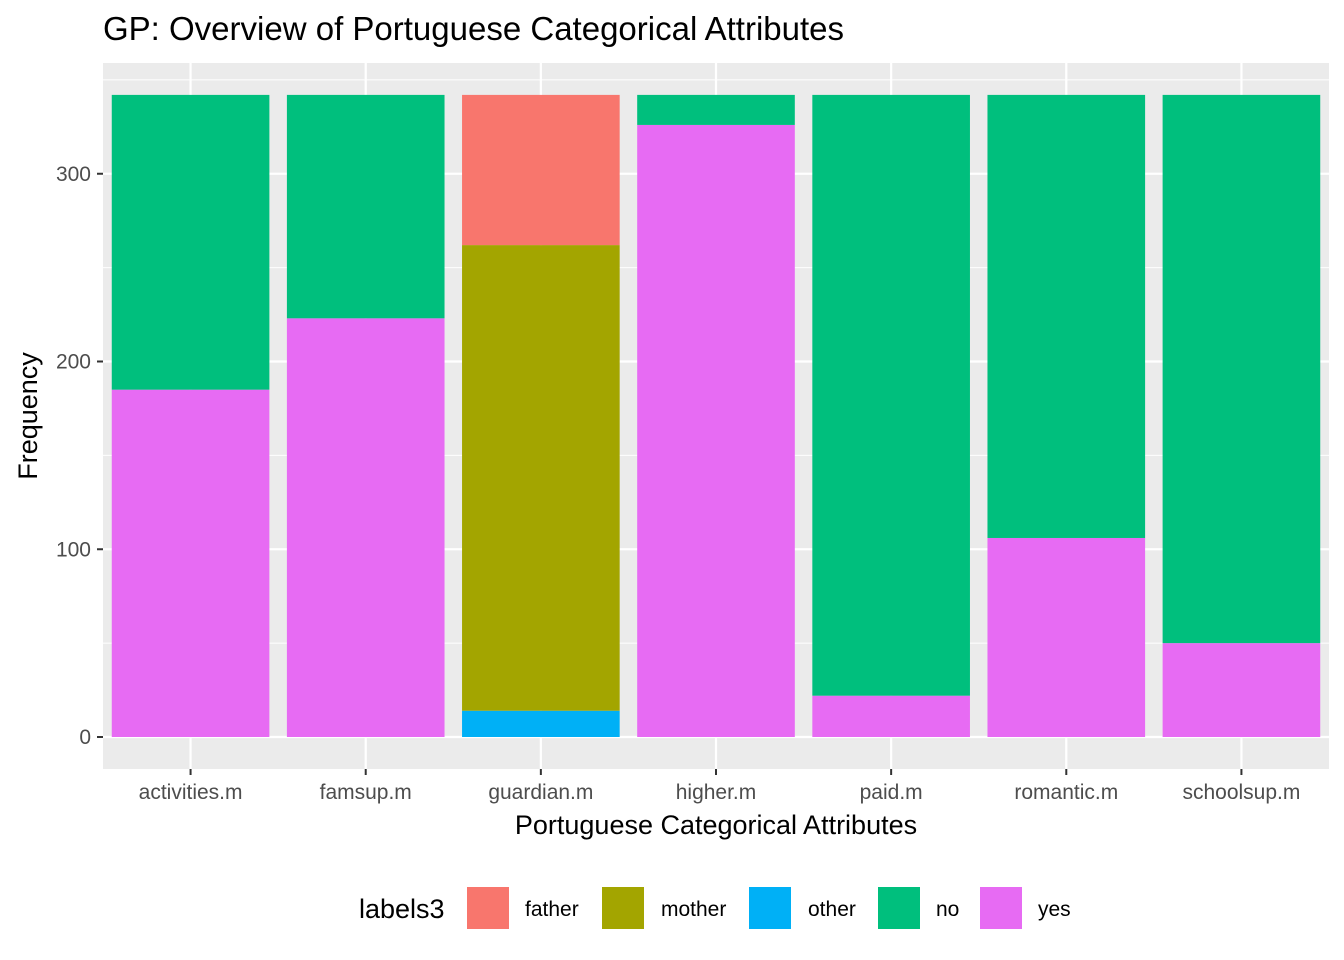 The height and width of the screenshot is (960, 1344). What do you see at coordinates (190, 563) in the screenshot?
I see `bar-activities.m-yes` at bounding box center [190, 563].